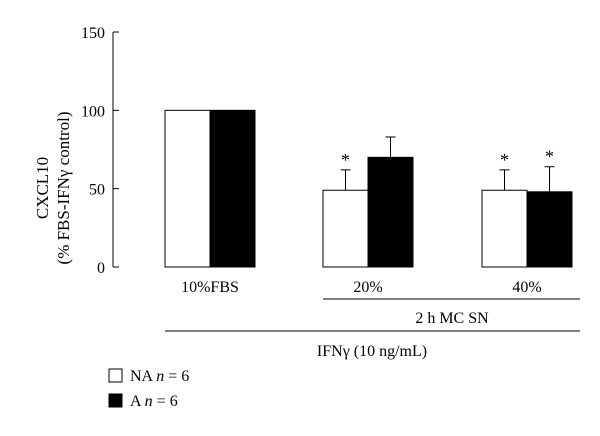 This screenshot has width=600, height=436. Describe the element at coordinates (115, 400) in the screenshot. I see `legend-swatch-a` at that location.